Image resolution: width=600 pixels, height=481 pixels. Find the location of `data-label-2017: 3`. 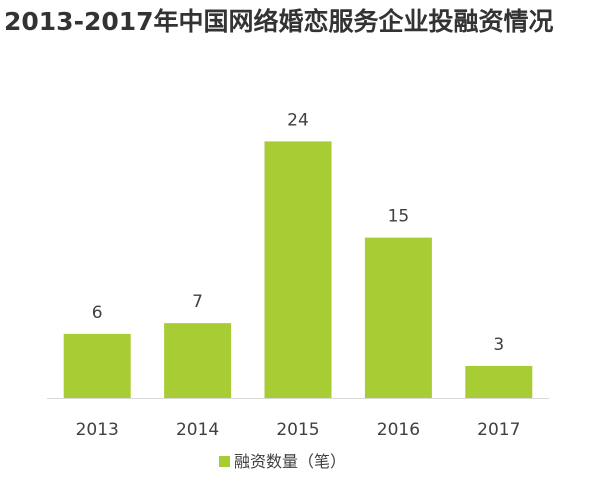

data-label-2017: 3 is located at coordinates (498, 345).